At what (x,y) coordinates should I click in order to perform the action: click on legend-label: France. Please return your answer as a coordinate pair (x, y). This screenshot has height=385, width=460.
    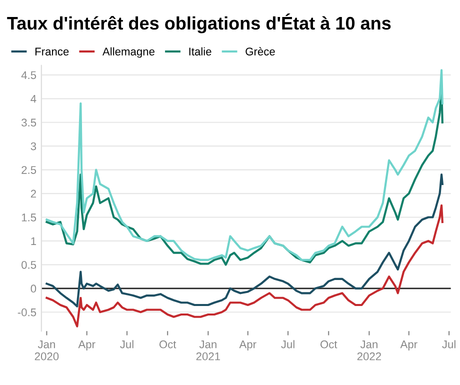
    Looking at the image, I should click on (52, 52).